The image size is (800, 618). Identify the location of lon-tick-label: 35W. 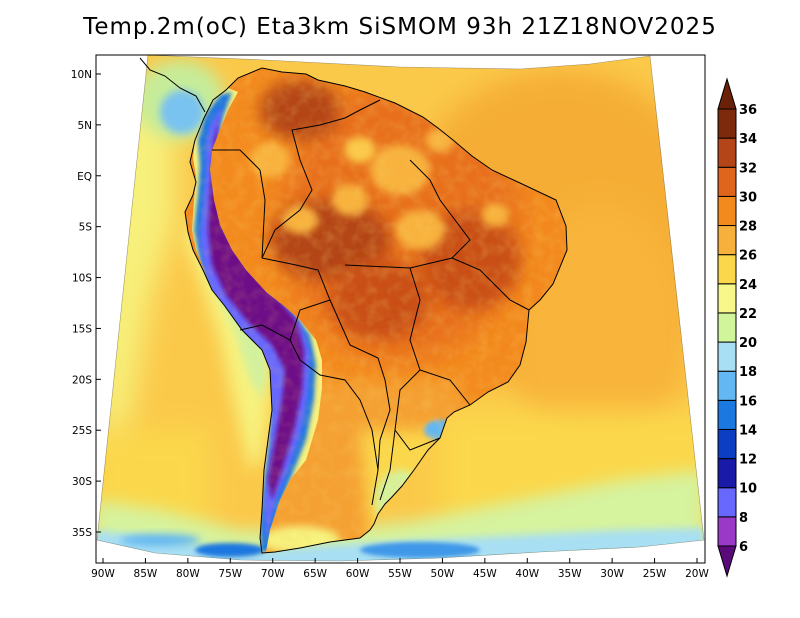
(570, 574).